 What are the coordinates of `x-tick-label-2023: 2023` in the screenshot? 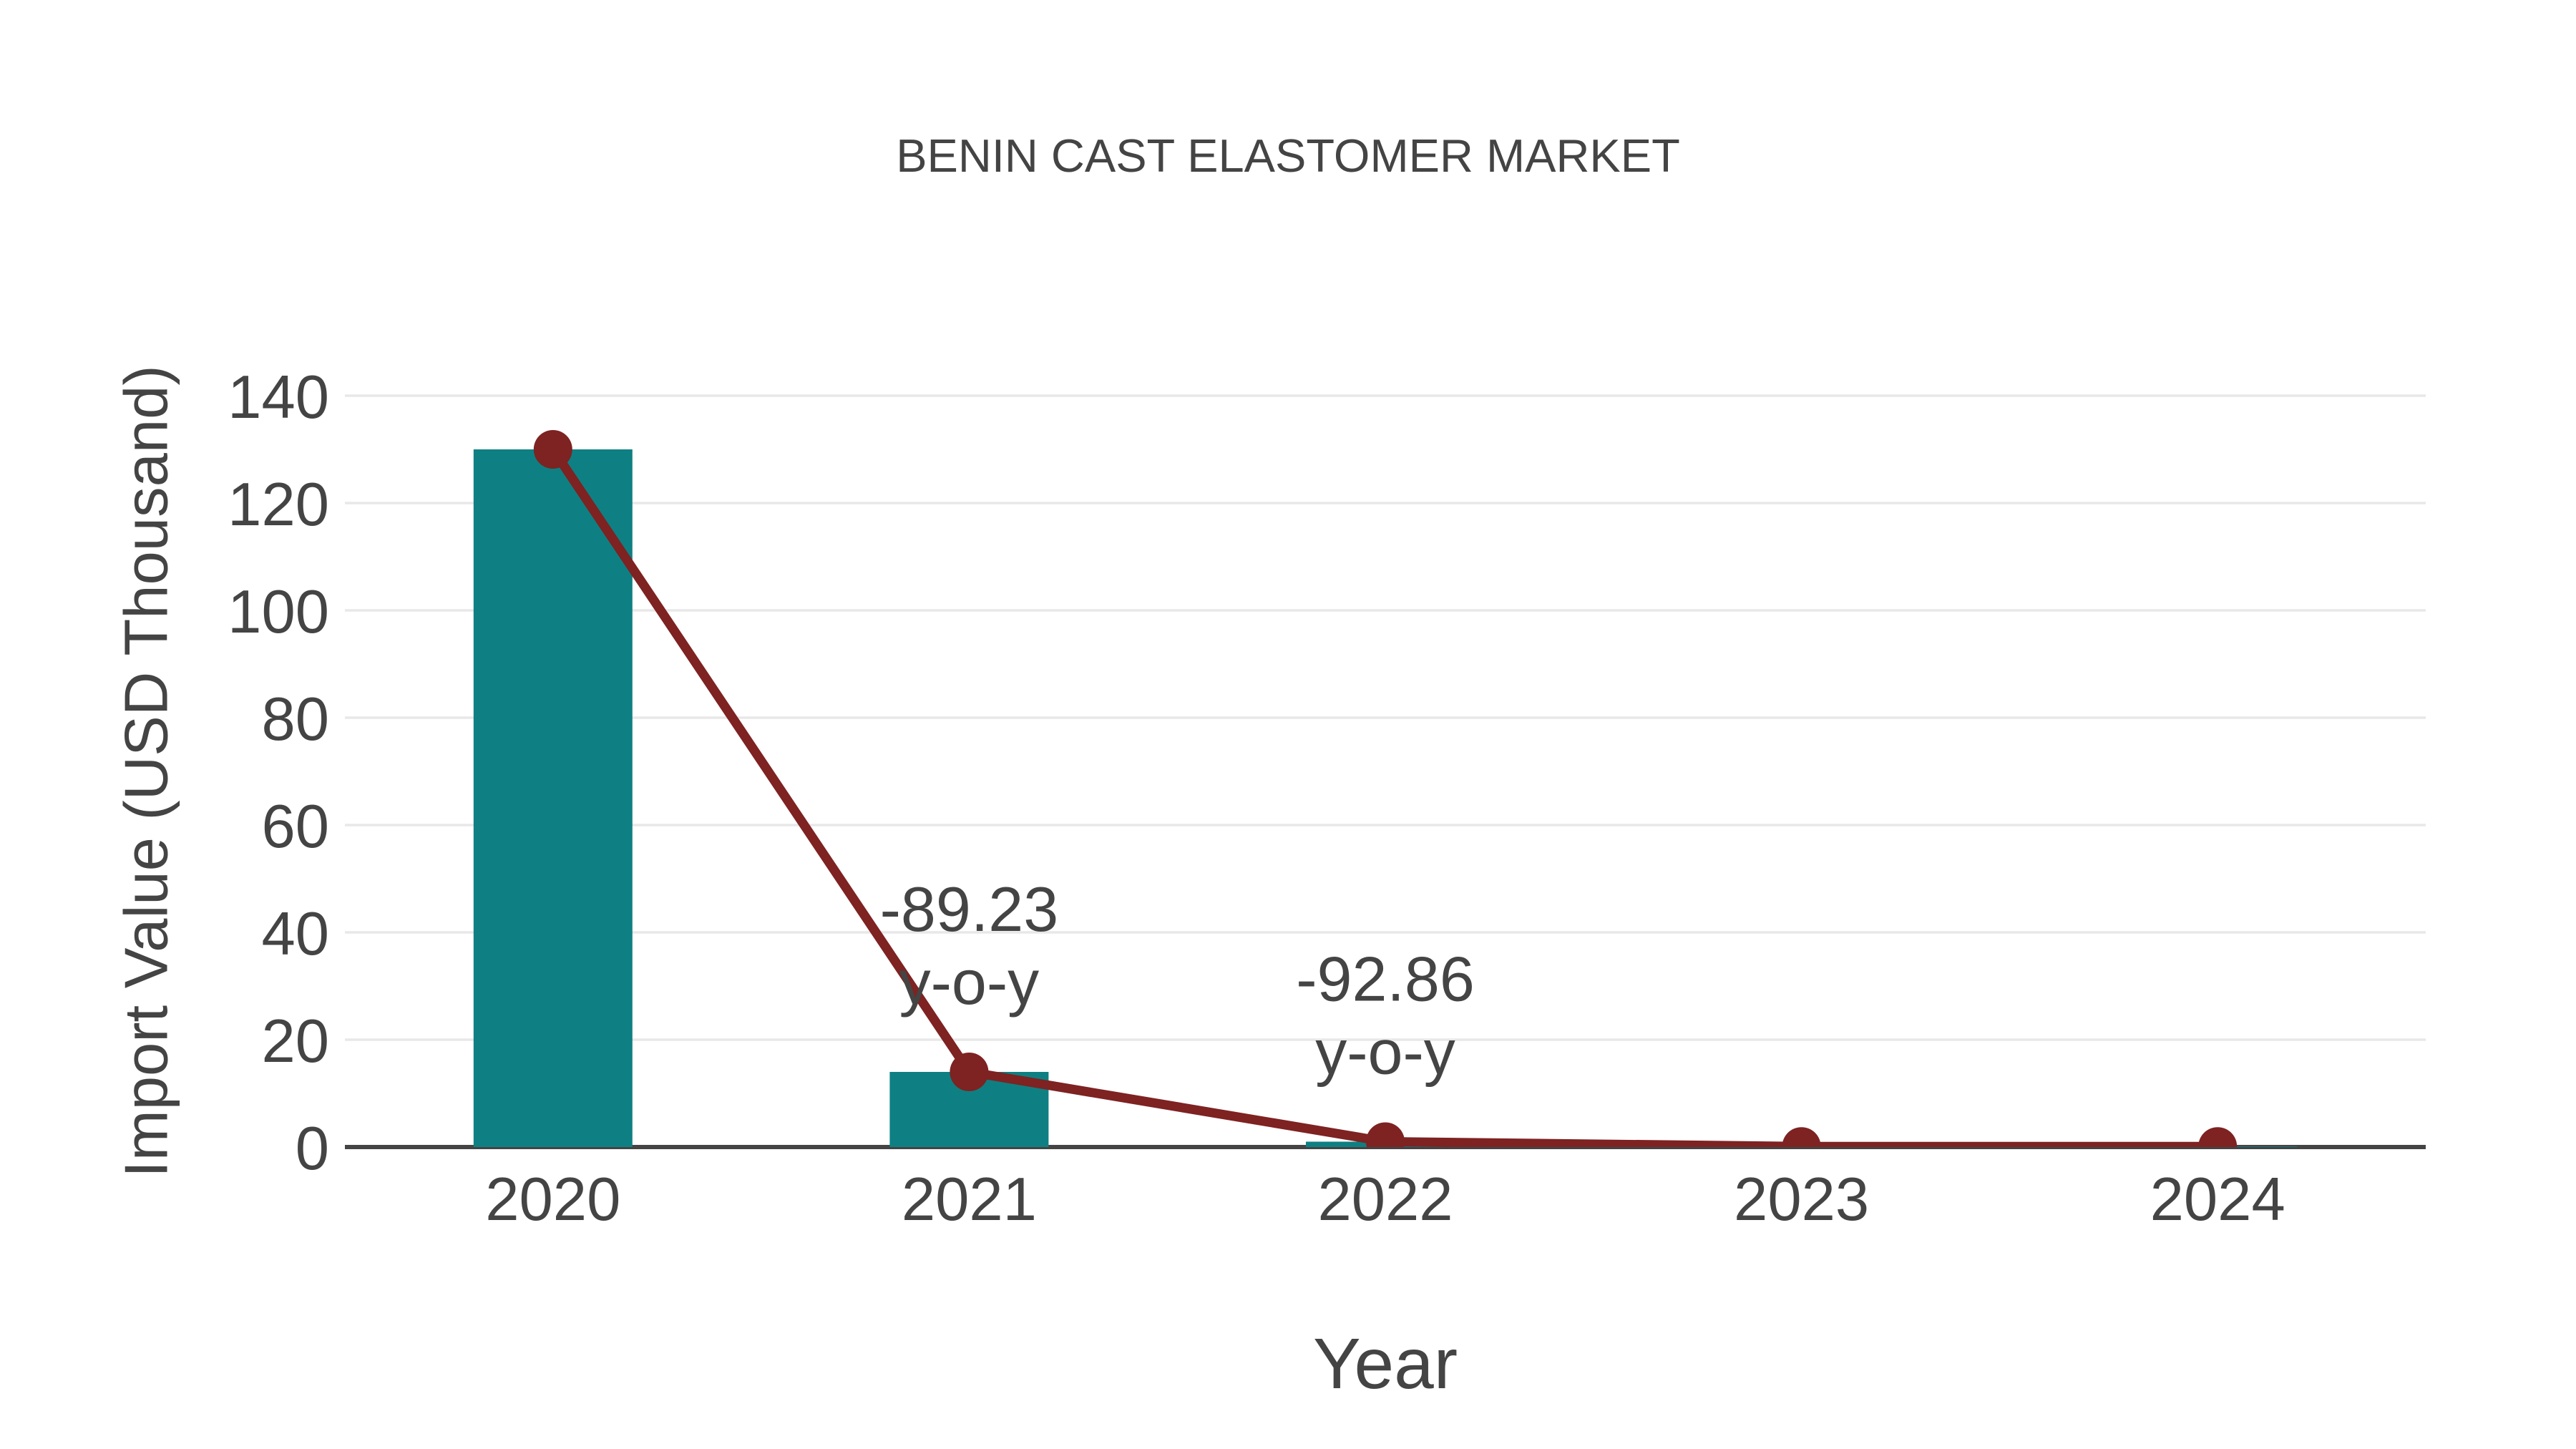 It's located at (1801, 1200).